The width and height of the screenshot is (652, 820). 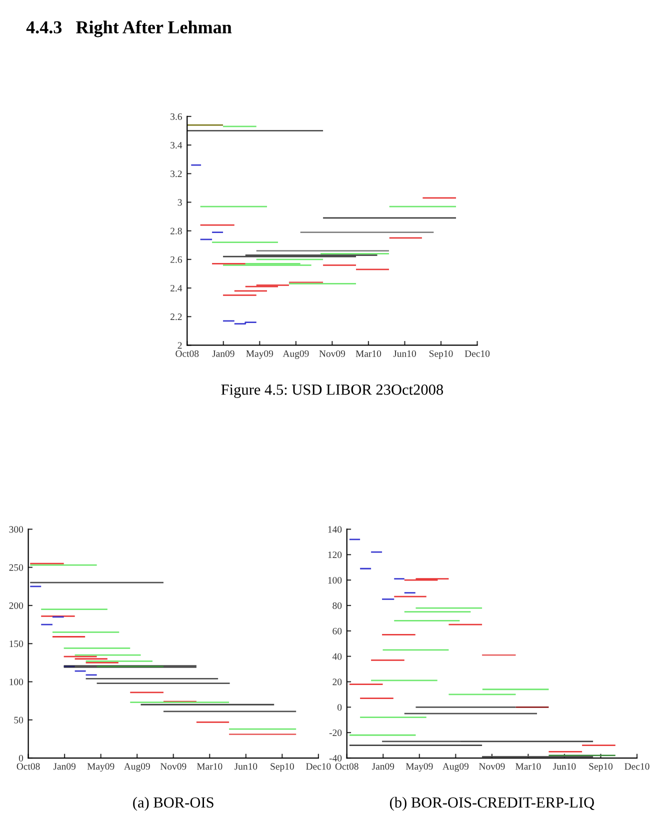 What do you see at coordinates (176, 288) in the screenshot?
I see `y-tick-label: 2.4` at bounding box center [176, 288].